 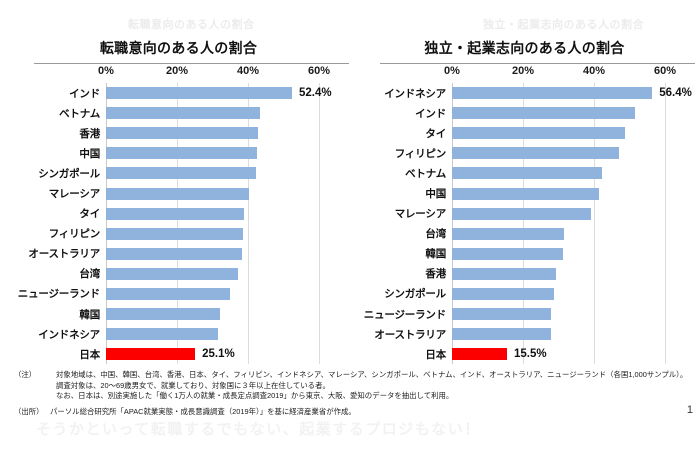 I want to click on axis-tick-left-3: 60%, so click(x=319, y=71).